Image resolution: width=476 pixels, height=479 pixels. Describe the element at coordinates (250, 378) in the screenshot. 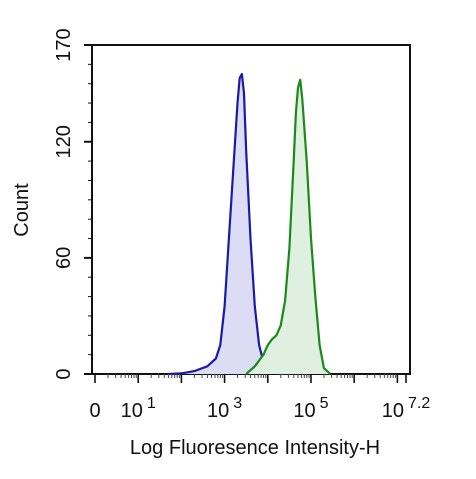

I see `x-axis-ticks` at that location.